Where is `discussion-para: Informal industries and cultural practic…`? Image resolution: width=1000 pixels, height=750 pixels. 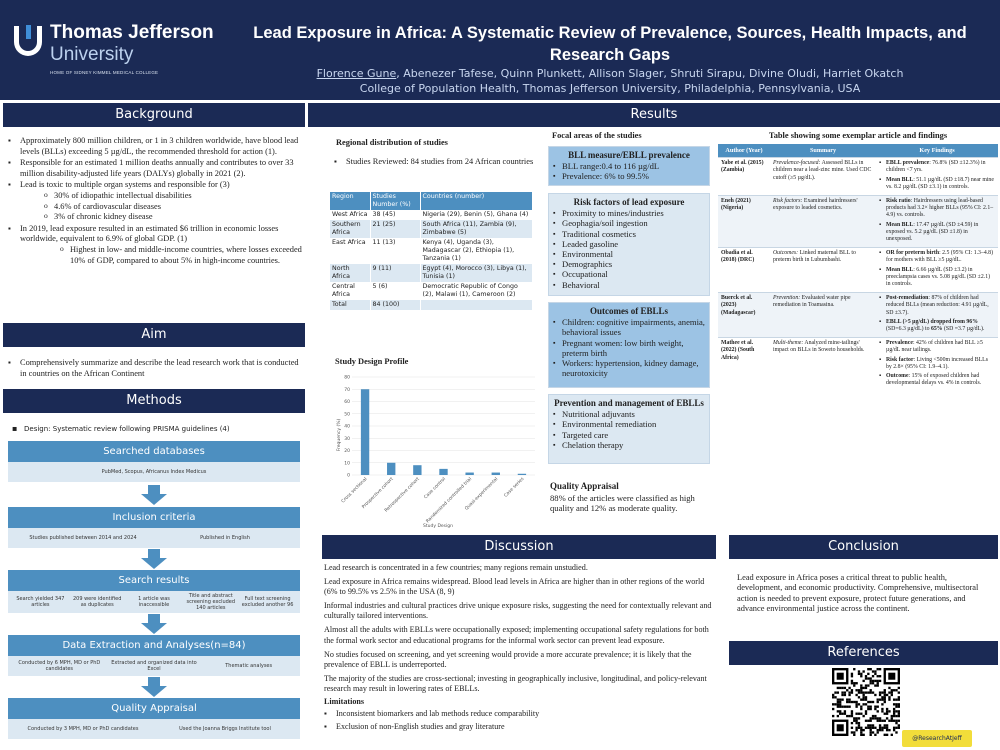
discussion-para: Informal industries and cultural practic… is located at coordinates (518, 611).